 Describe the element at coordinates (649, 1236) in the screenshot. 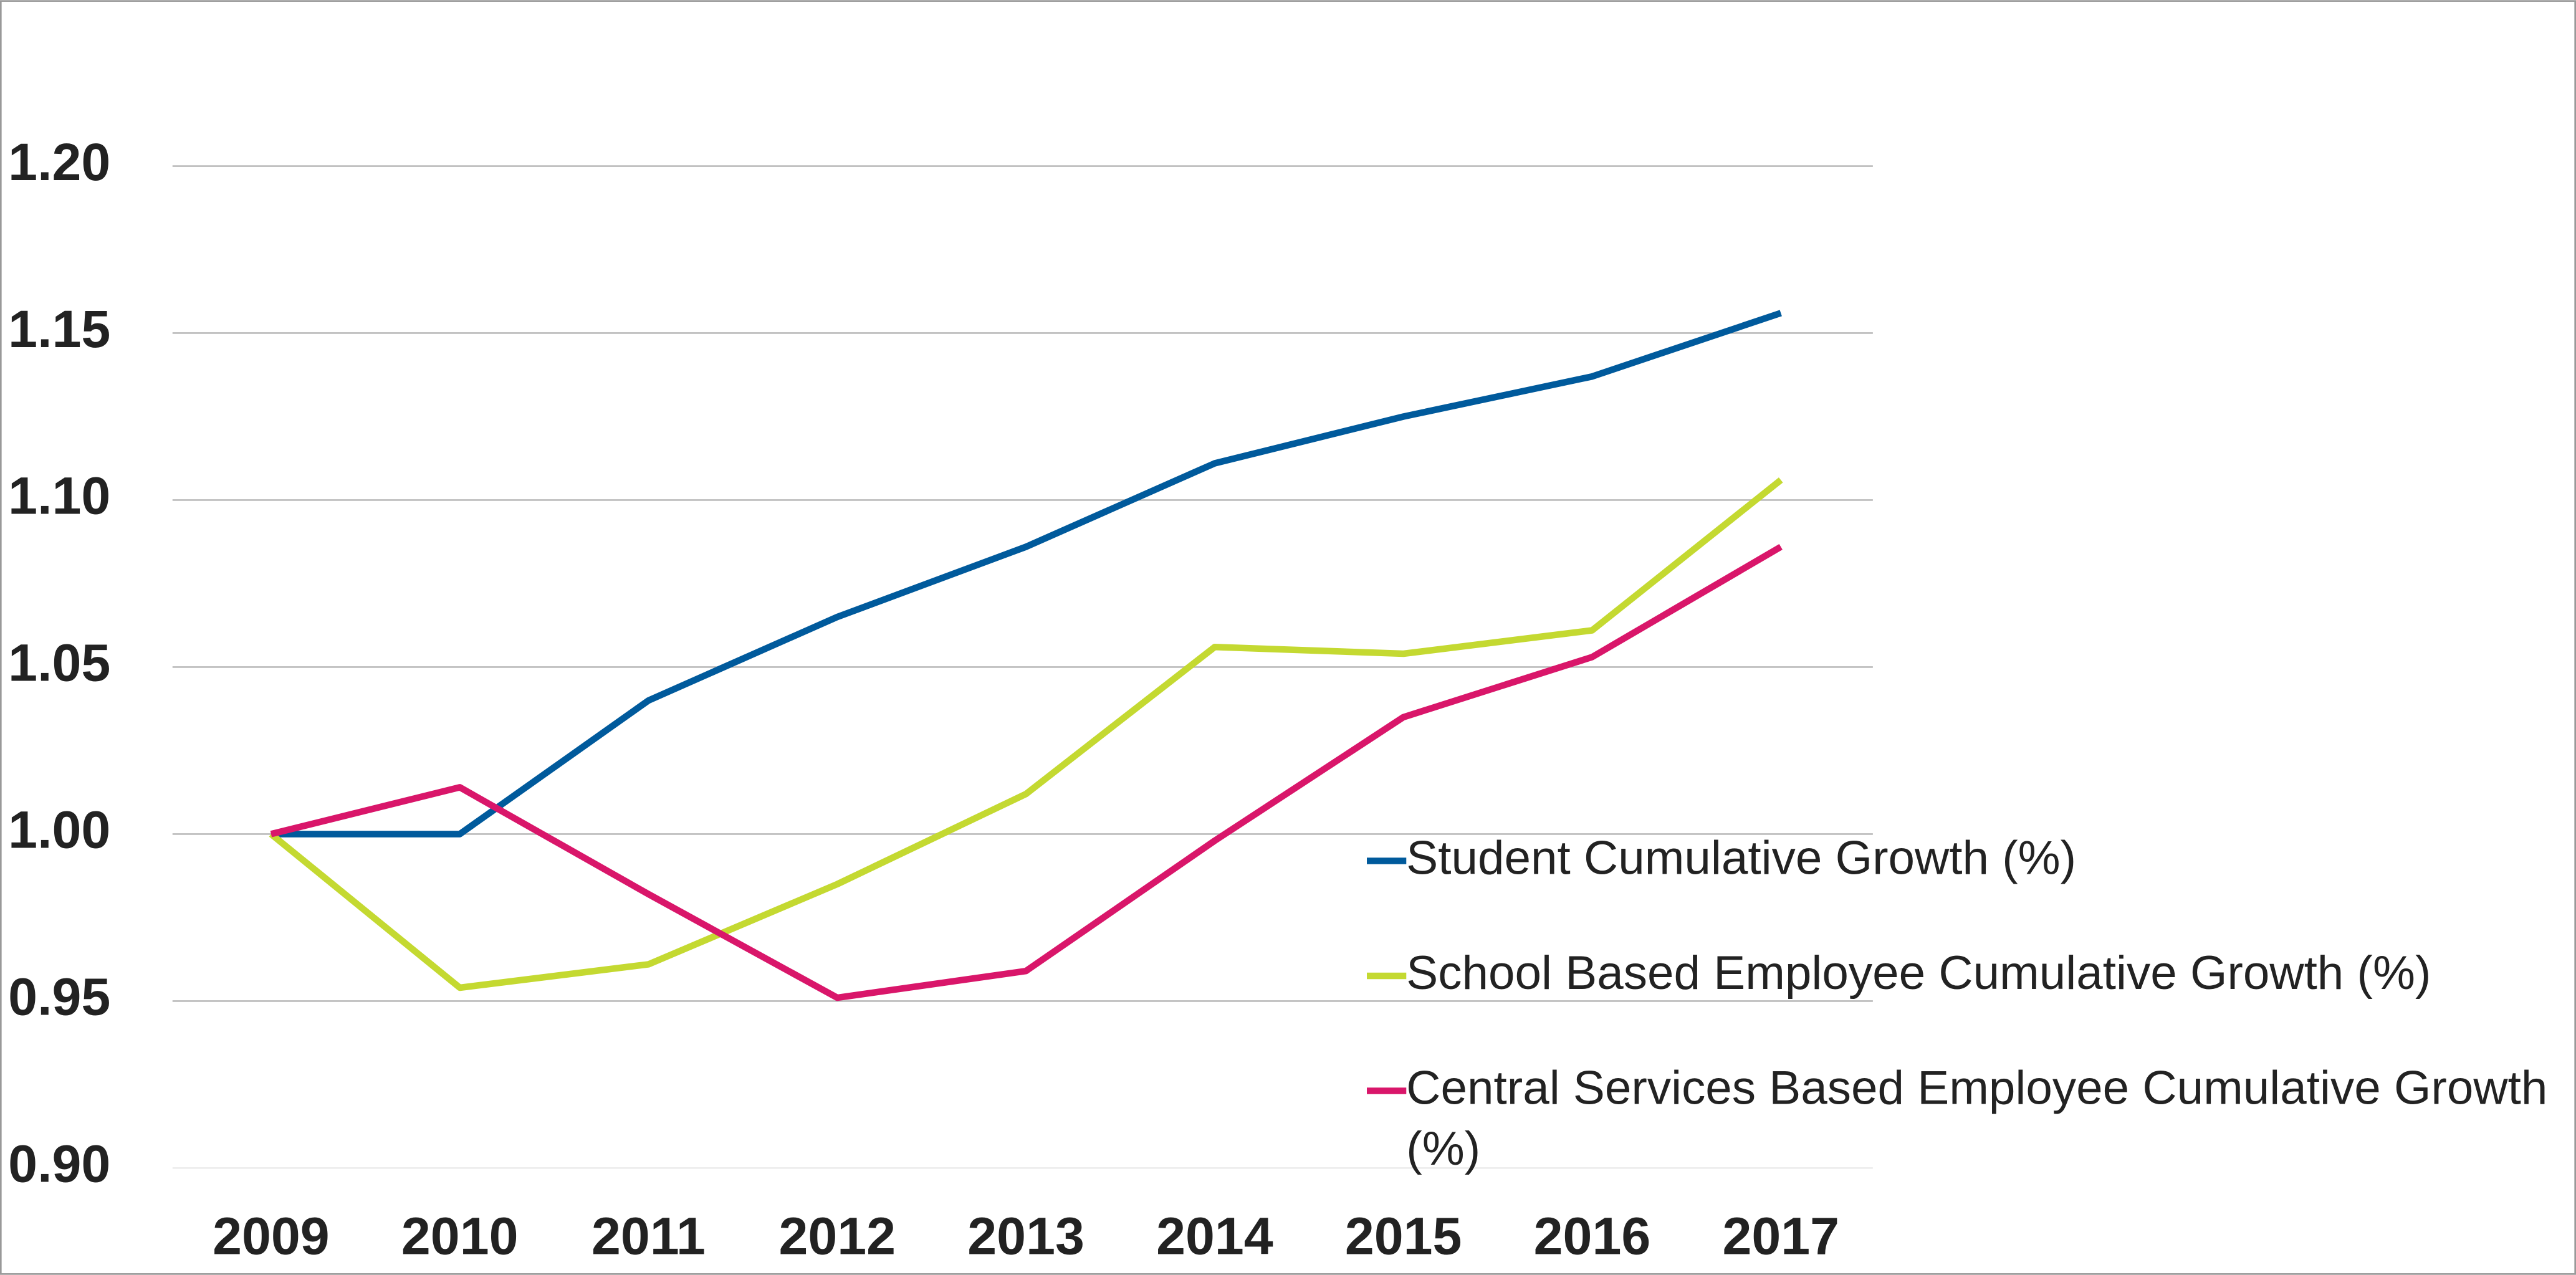

I see `x-tick-label: 2011` at that location.